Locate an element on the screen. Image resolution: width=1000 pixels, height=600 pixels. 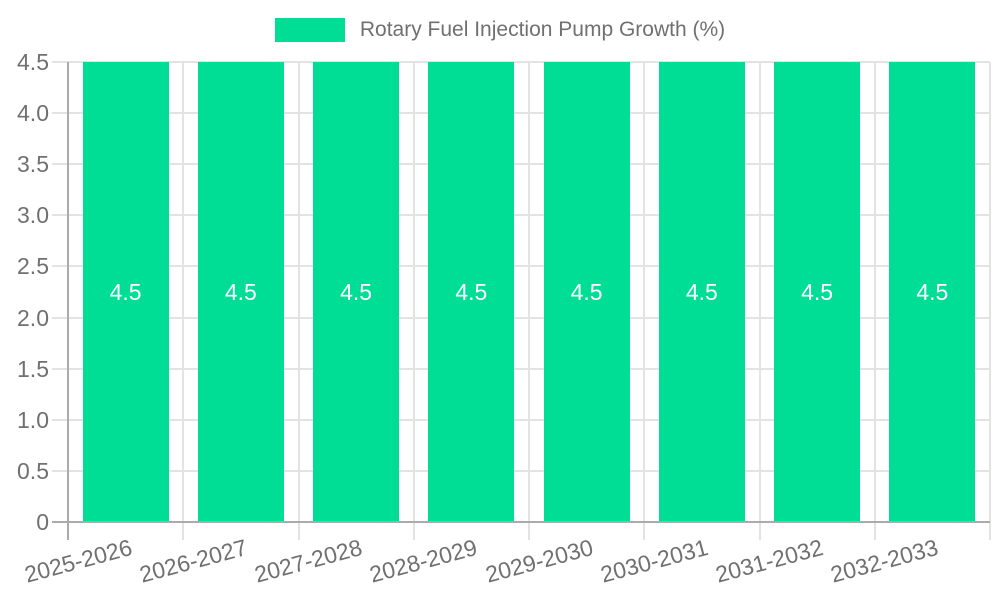
x-axis-tick-label: 2032-2033 is located at coordinates (885, 561).